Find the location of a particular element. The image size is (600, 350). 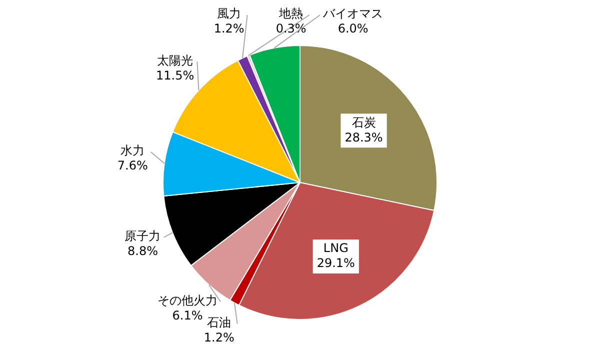

data-label: 6.1% is located at coordinates (187, 315).